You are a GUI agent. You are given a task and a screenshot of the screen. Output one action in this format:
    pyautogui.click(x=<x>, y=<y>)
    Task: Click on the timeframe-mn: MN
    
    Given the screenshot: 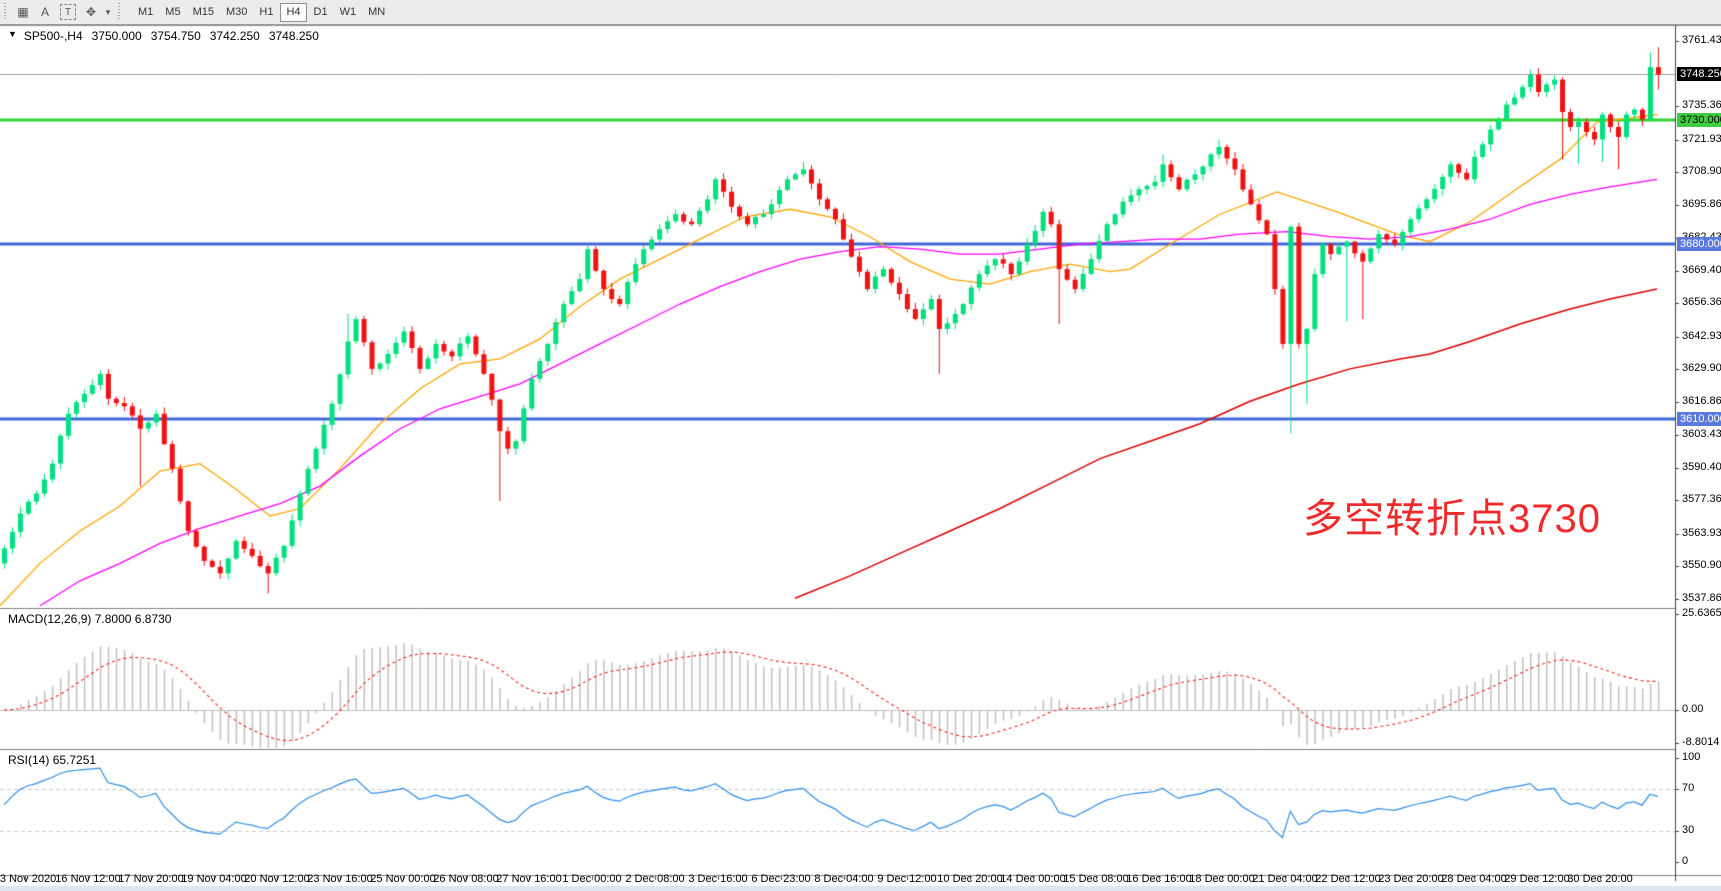 What is the action you would take?
    pyautogui.click(x=377, y=12)
    